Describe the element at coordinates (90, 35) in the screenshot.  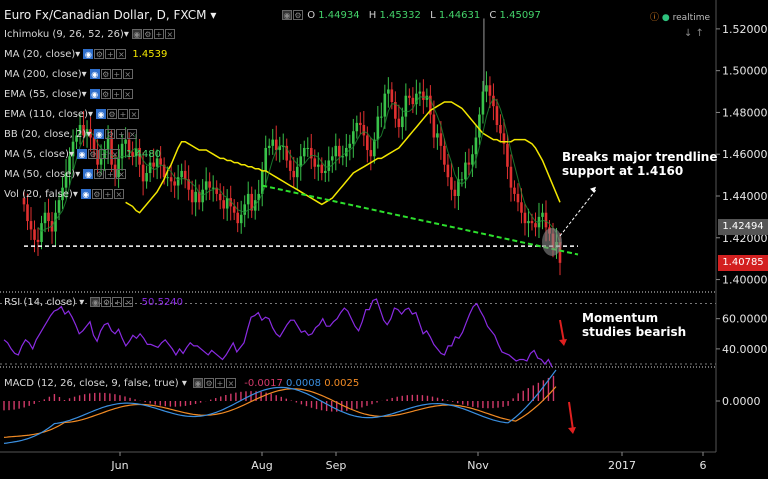
I see `indicator-row: Ichimoku (9, 26, 52, 26)▾ ◉ ⚙ + ×` at that location.